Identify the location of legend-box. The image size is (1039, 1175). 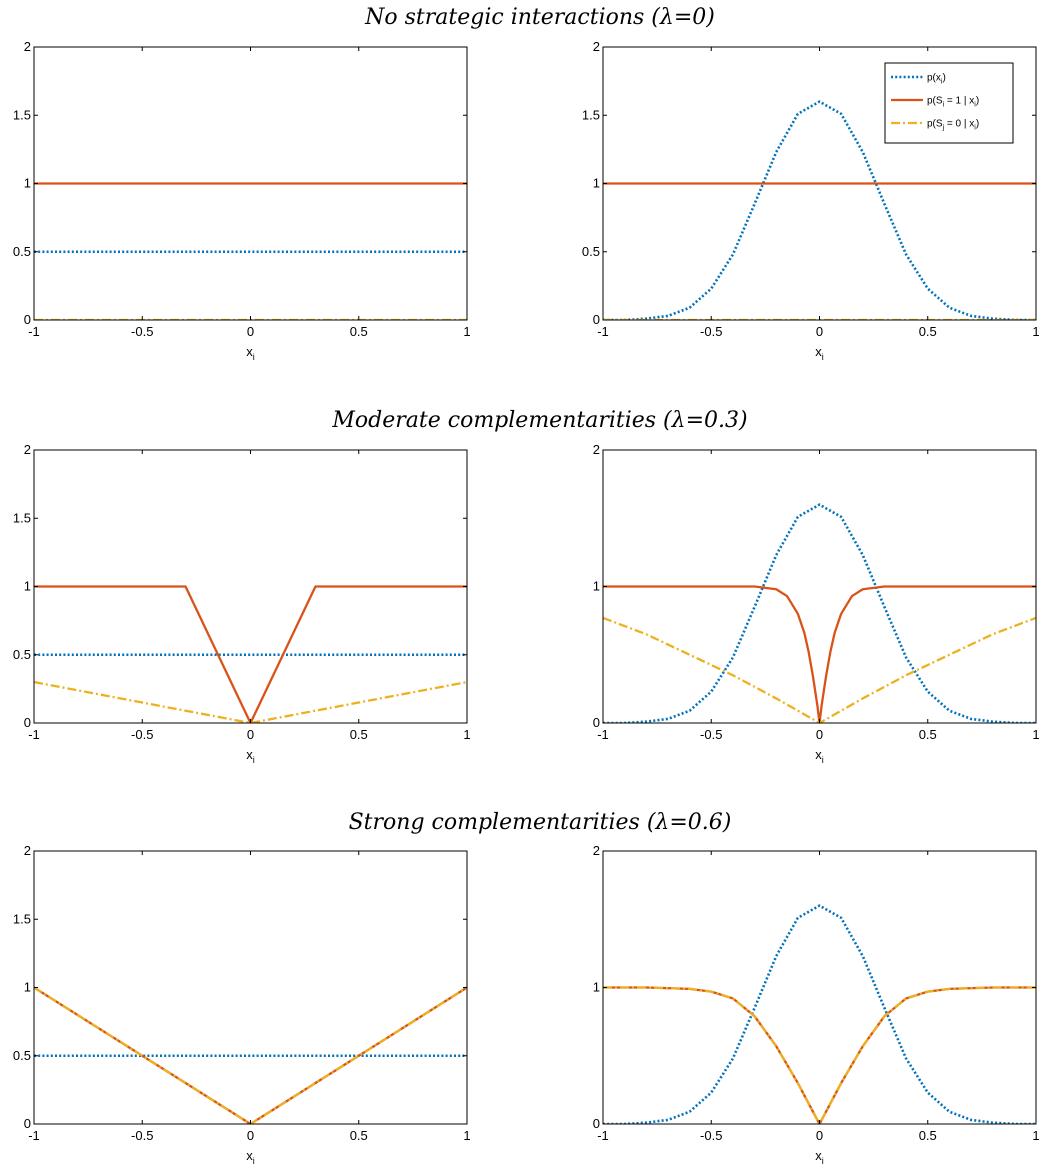
(949, 103).